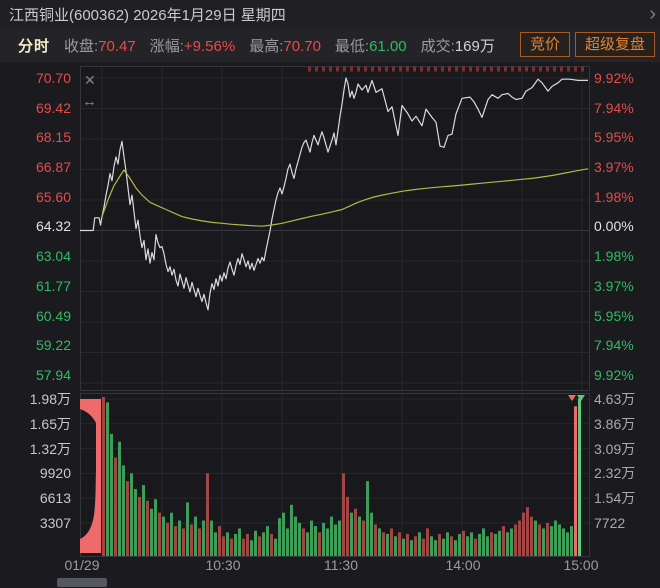 This screenshot has height=588, width=660. Describe the element at coordinates (544, 44) in the screenshot. I see `auction-button: 竞价` at that location.